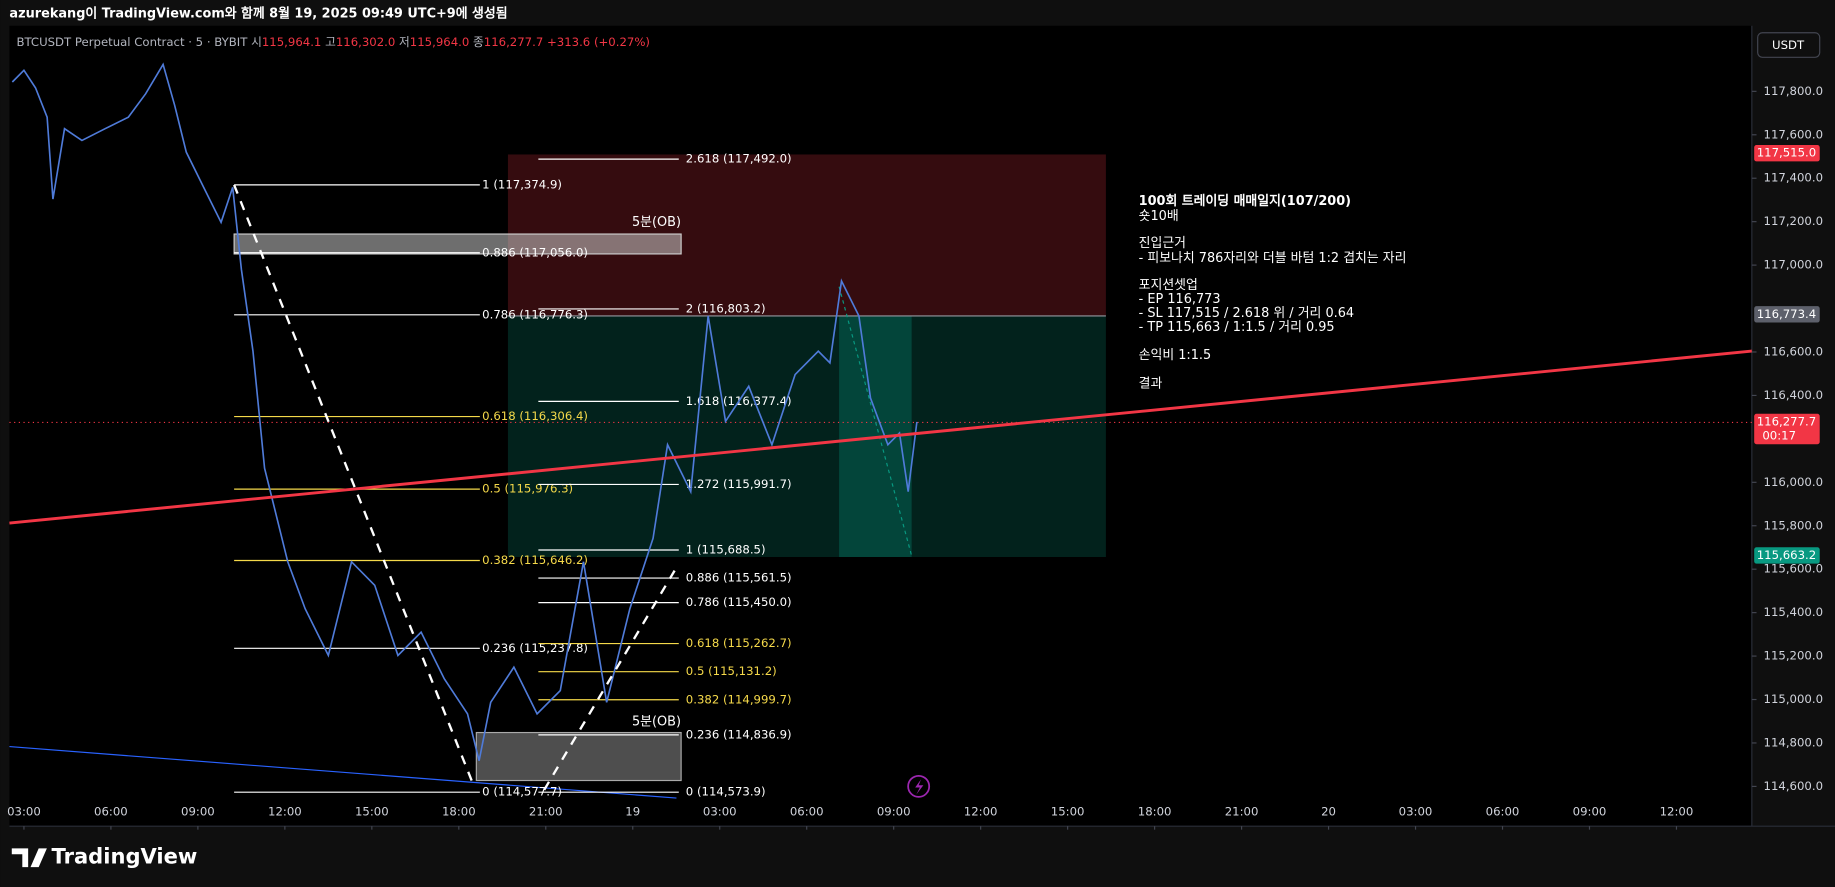 The image size is (1835, 887). I want to click on fib-label: 0.5 (115,131.2), so click(731, 671).